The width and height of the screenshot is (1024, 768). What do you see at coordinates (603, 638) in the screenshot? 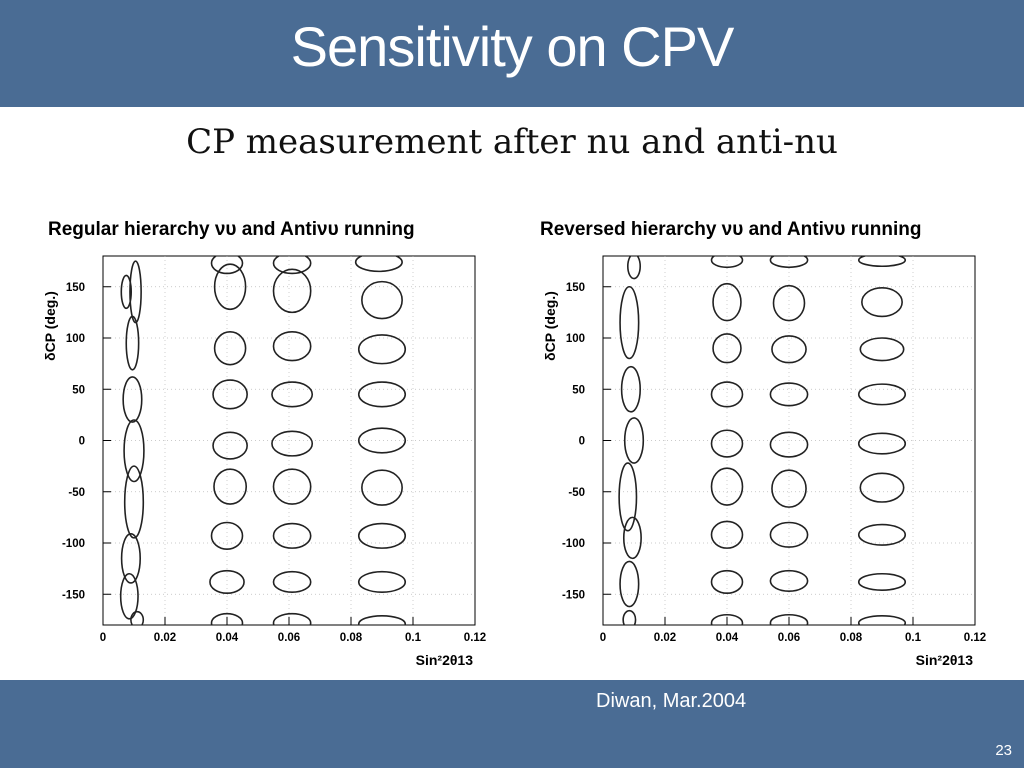
I see `x-tick-label: 0` at bounding box center [603, 638].